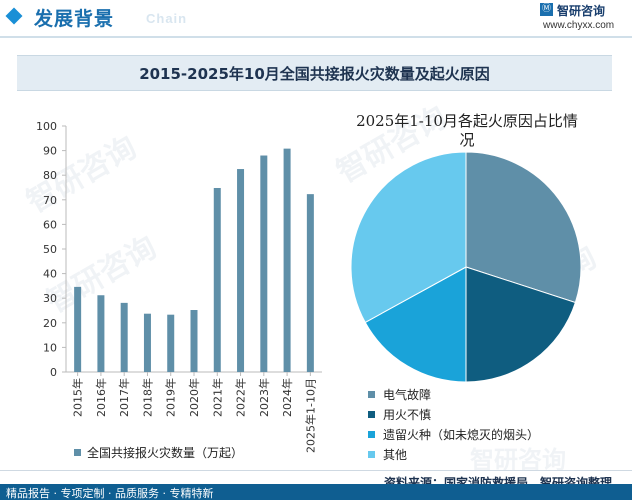 The height and width of the screenshot is (501, 632). What do you see at coordinates (50, 249) in the screenshot?
I see `y-tick-label: 50` at bounding box center [50, 249].